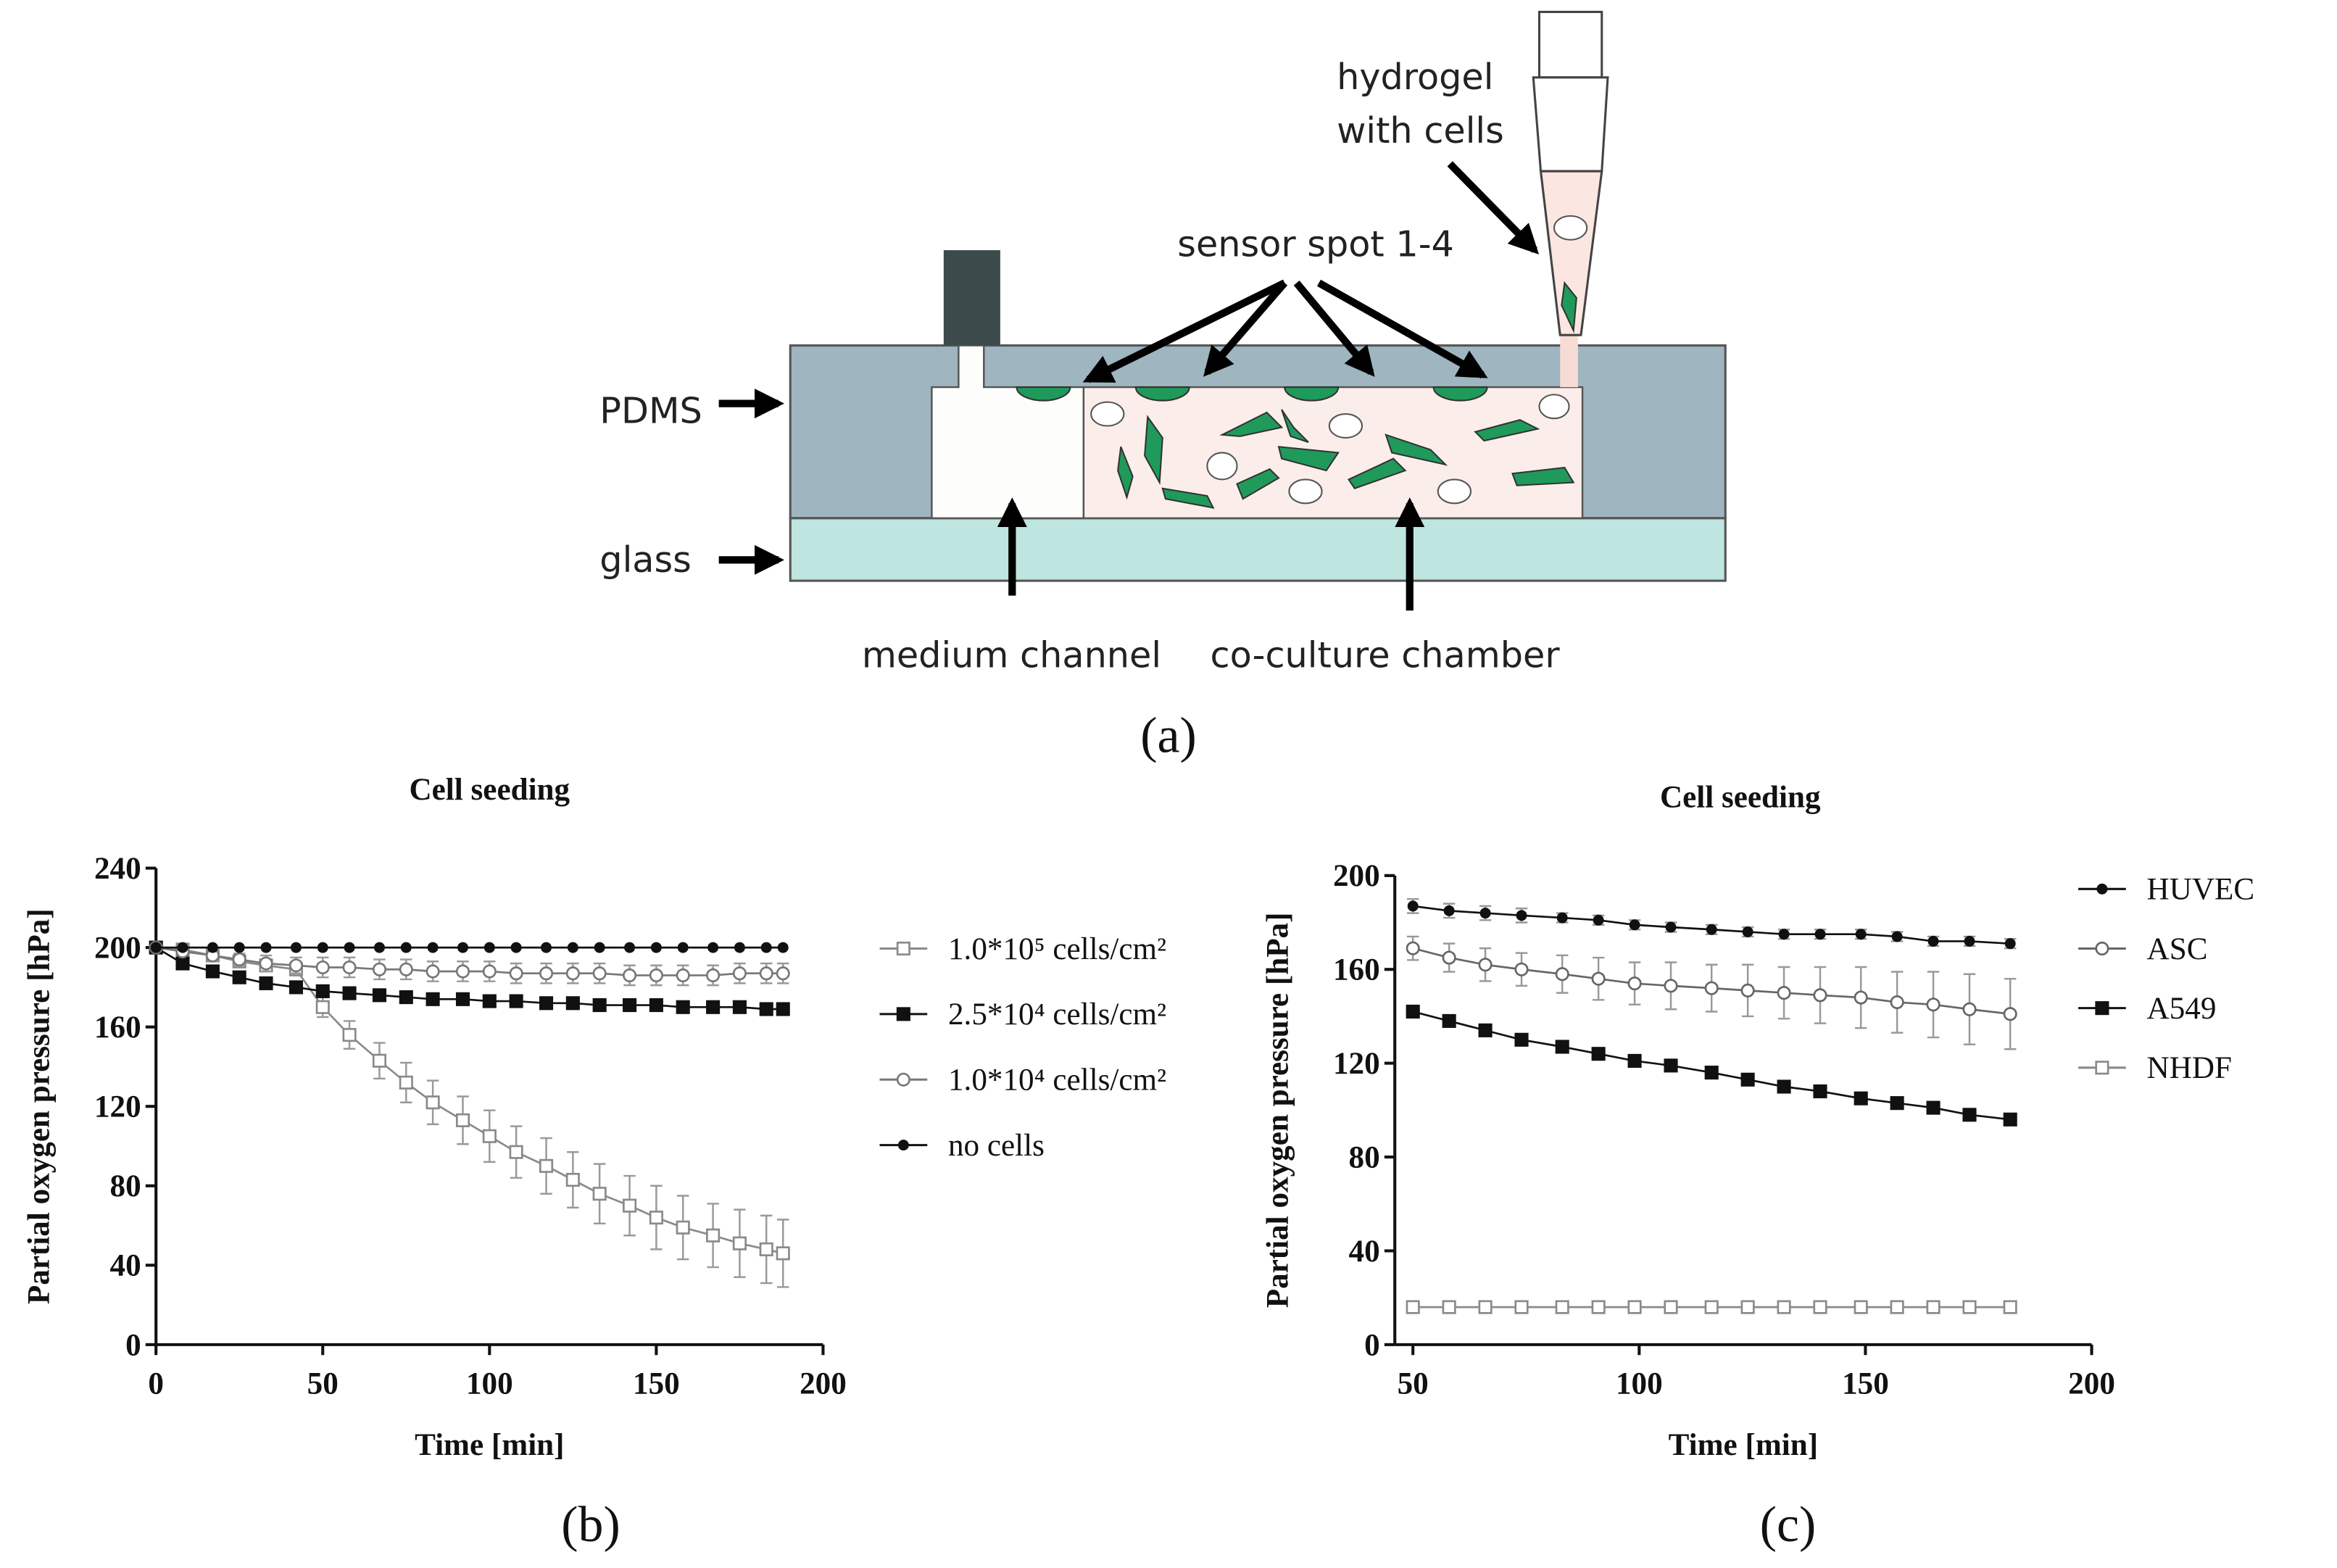 The image size is (2337, 1568). I want to click on pipette-top, so click(1570, 45).